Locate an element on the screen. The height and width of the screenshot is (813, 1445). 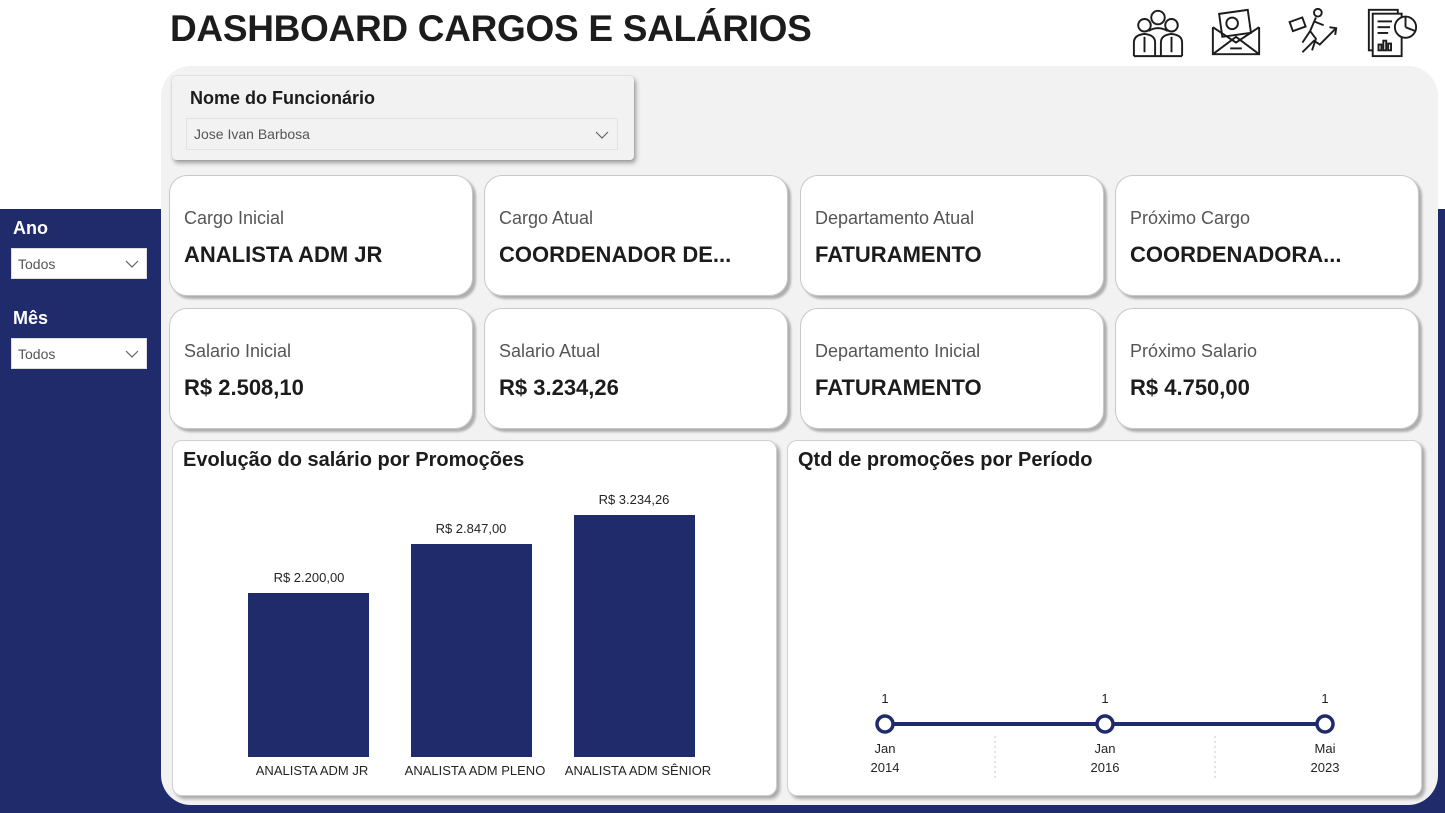
card-departamento-inicial: Departamento Inicial FATURAMENTO is located at coordinates (952, 368).